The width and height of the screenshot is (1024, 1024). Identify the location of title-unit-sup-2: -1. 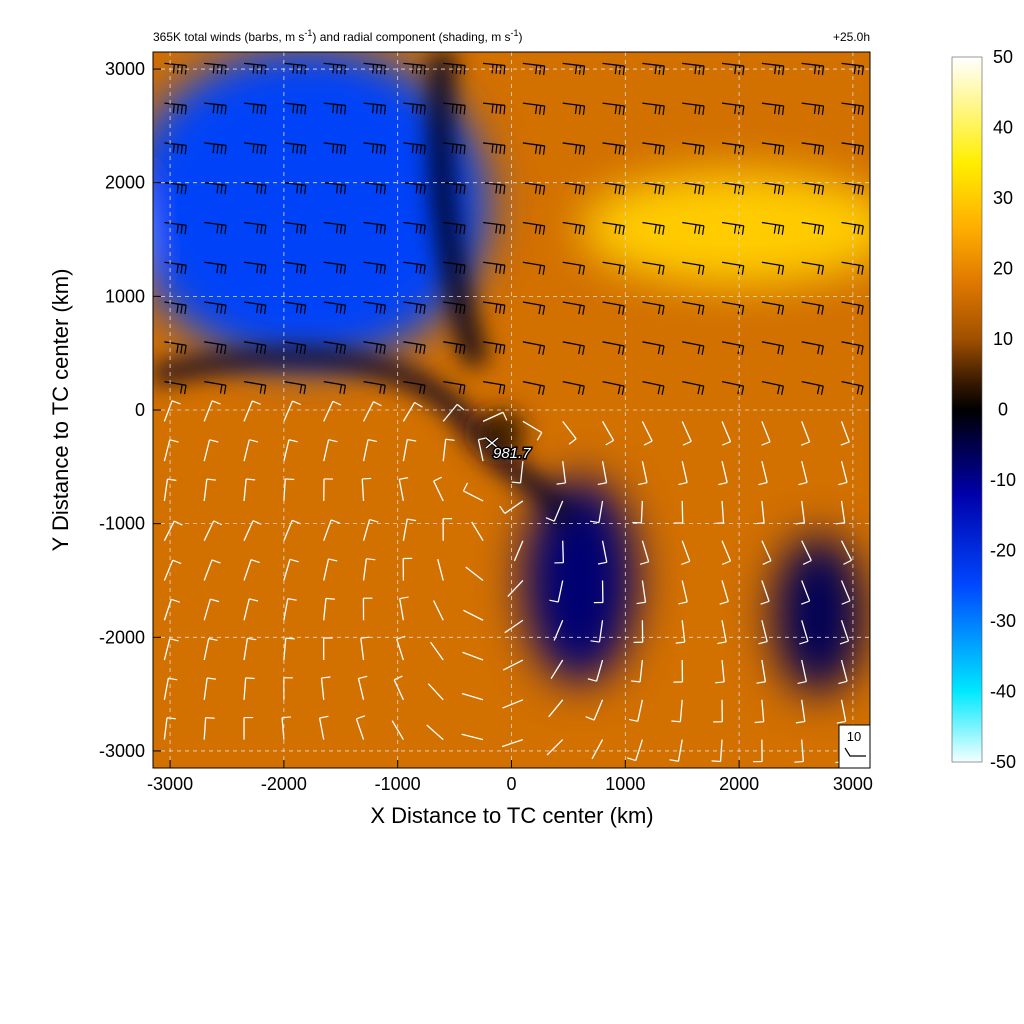
(515, 33).